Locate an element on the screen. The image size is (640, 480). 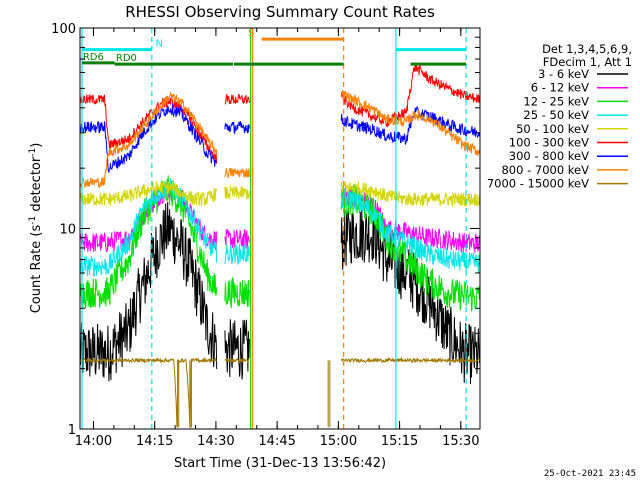
y-tick-label: 1 is located at coordinates (72, 430).